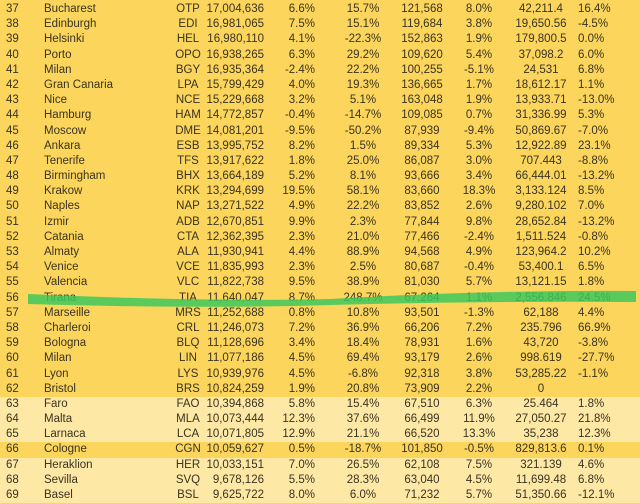 This screenshot has width=640, height=504. Describe the element at coordinates (541, 9) in the screenshot. I see `cargo-cell: 42,211.4` at that location.